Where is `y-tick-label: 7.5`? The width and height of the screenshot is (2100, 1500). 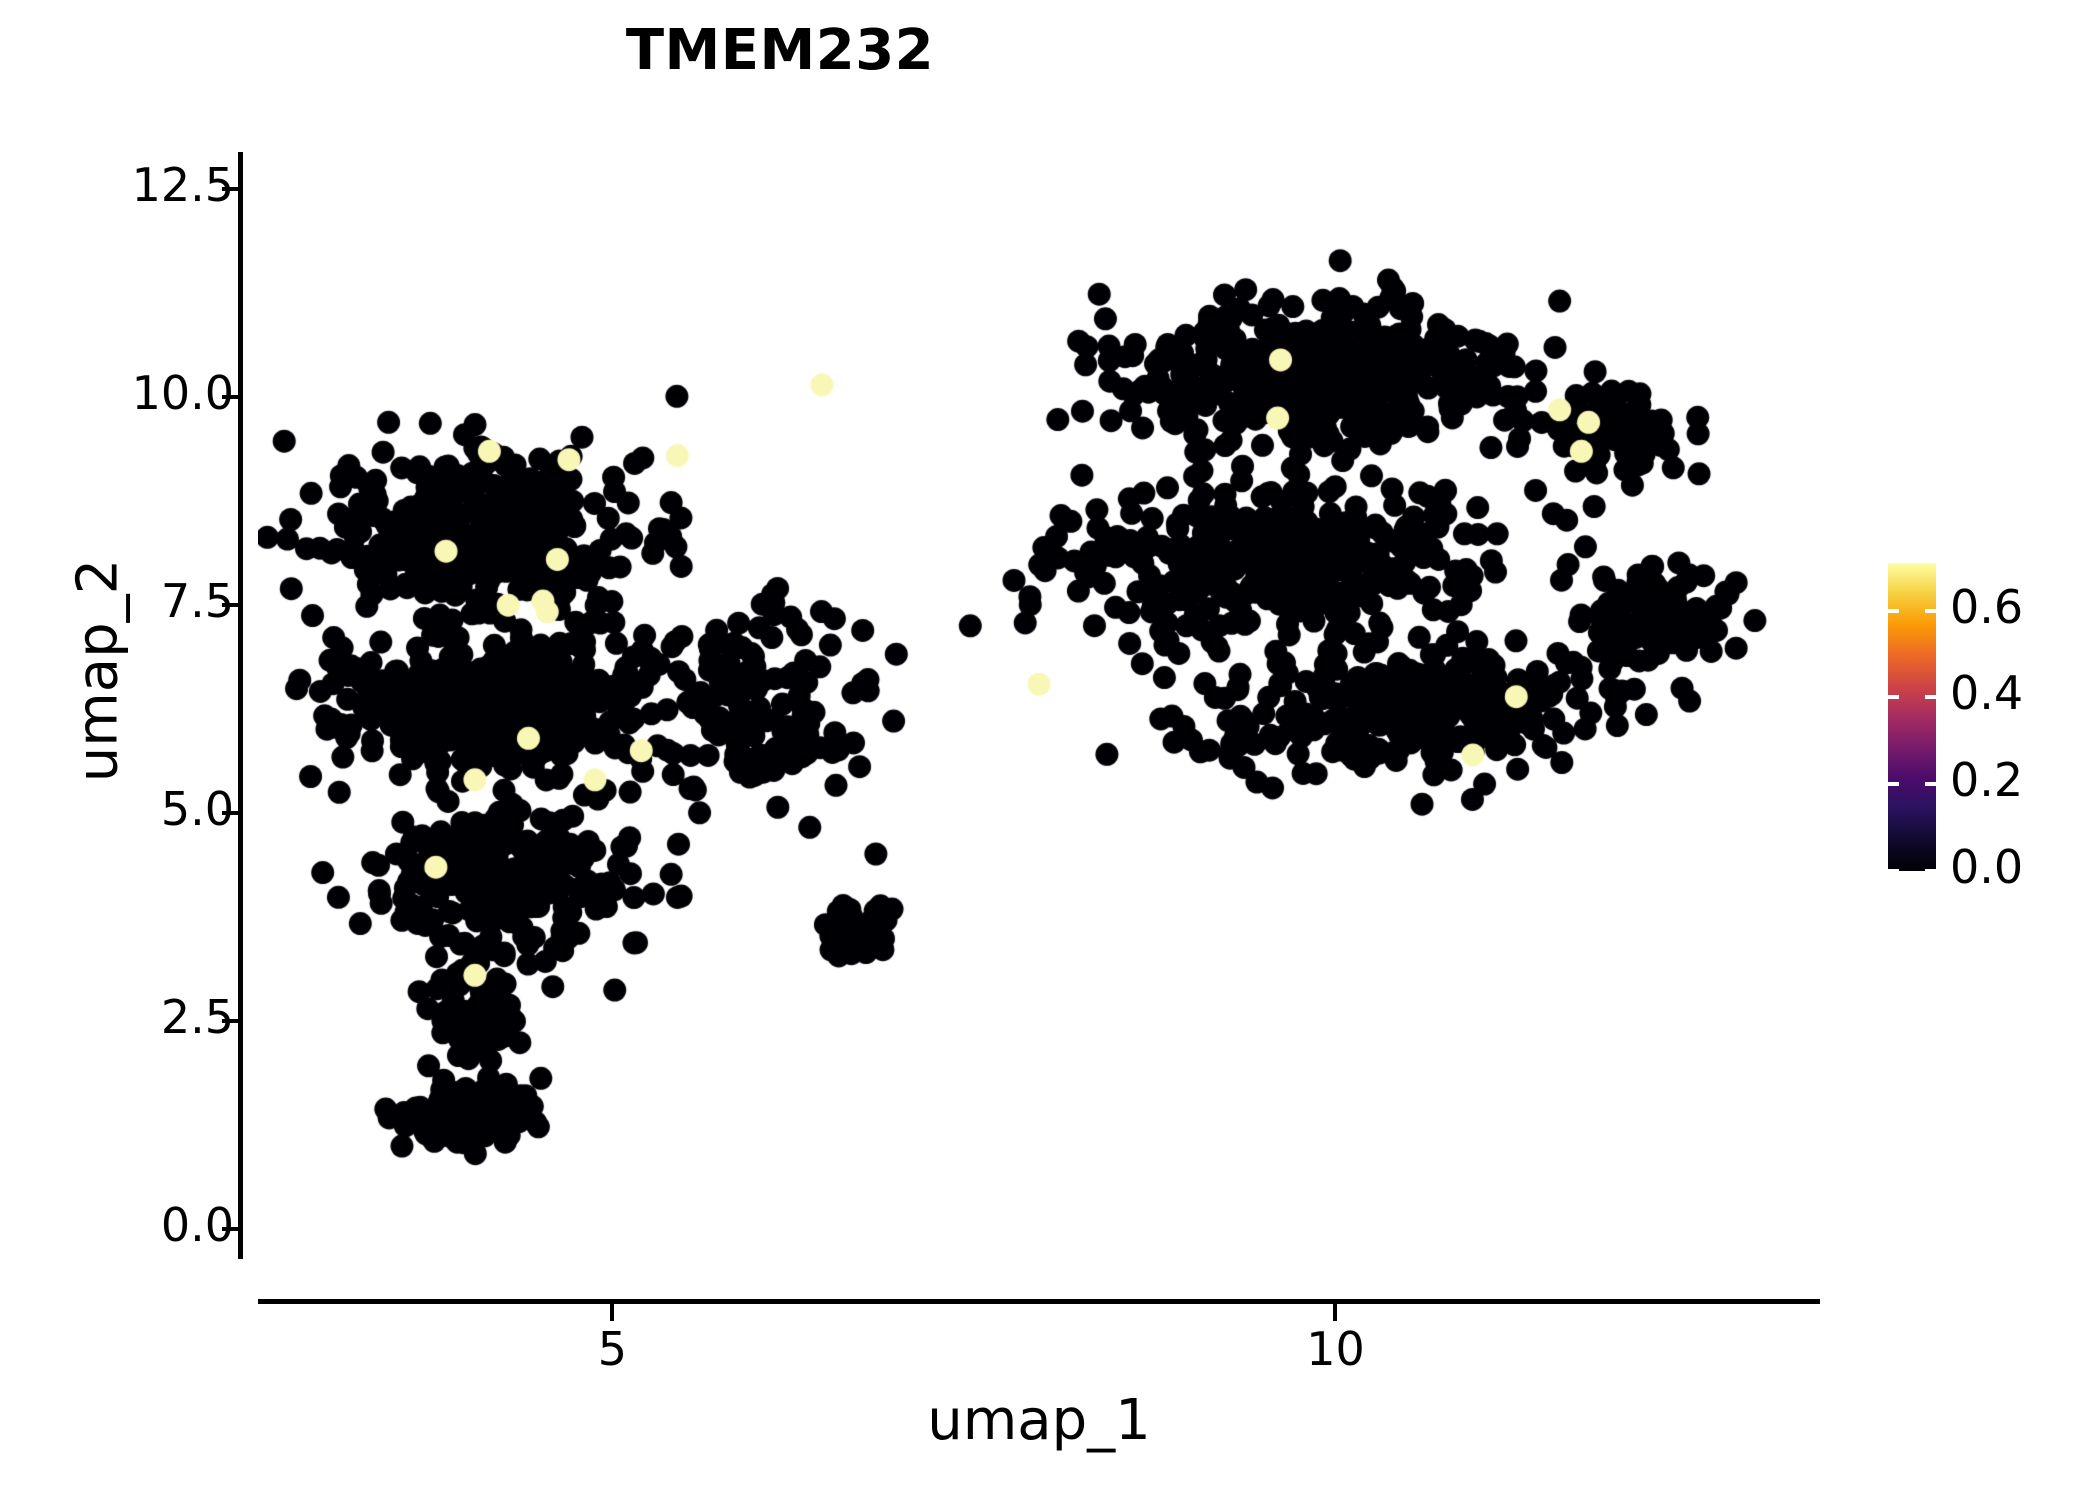
y-tick-label: 7.5 is located at coordinates (197, 601).